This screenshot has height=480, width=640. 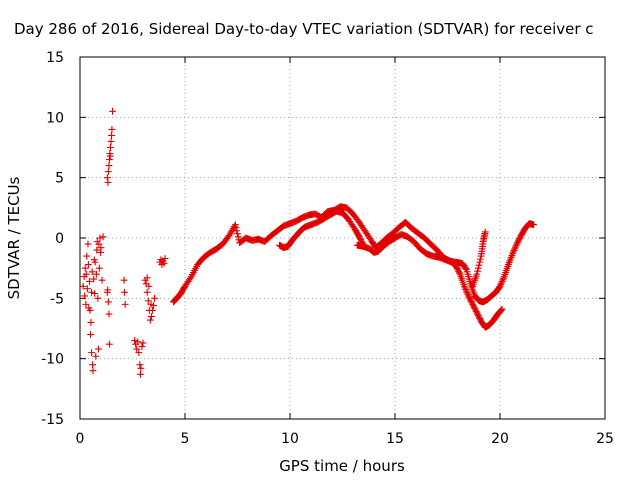 What do you see at coordinates (500, 439) in the screenshot?
I see `x-tick-label: 20` at bounding box center [500, 439].